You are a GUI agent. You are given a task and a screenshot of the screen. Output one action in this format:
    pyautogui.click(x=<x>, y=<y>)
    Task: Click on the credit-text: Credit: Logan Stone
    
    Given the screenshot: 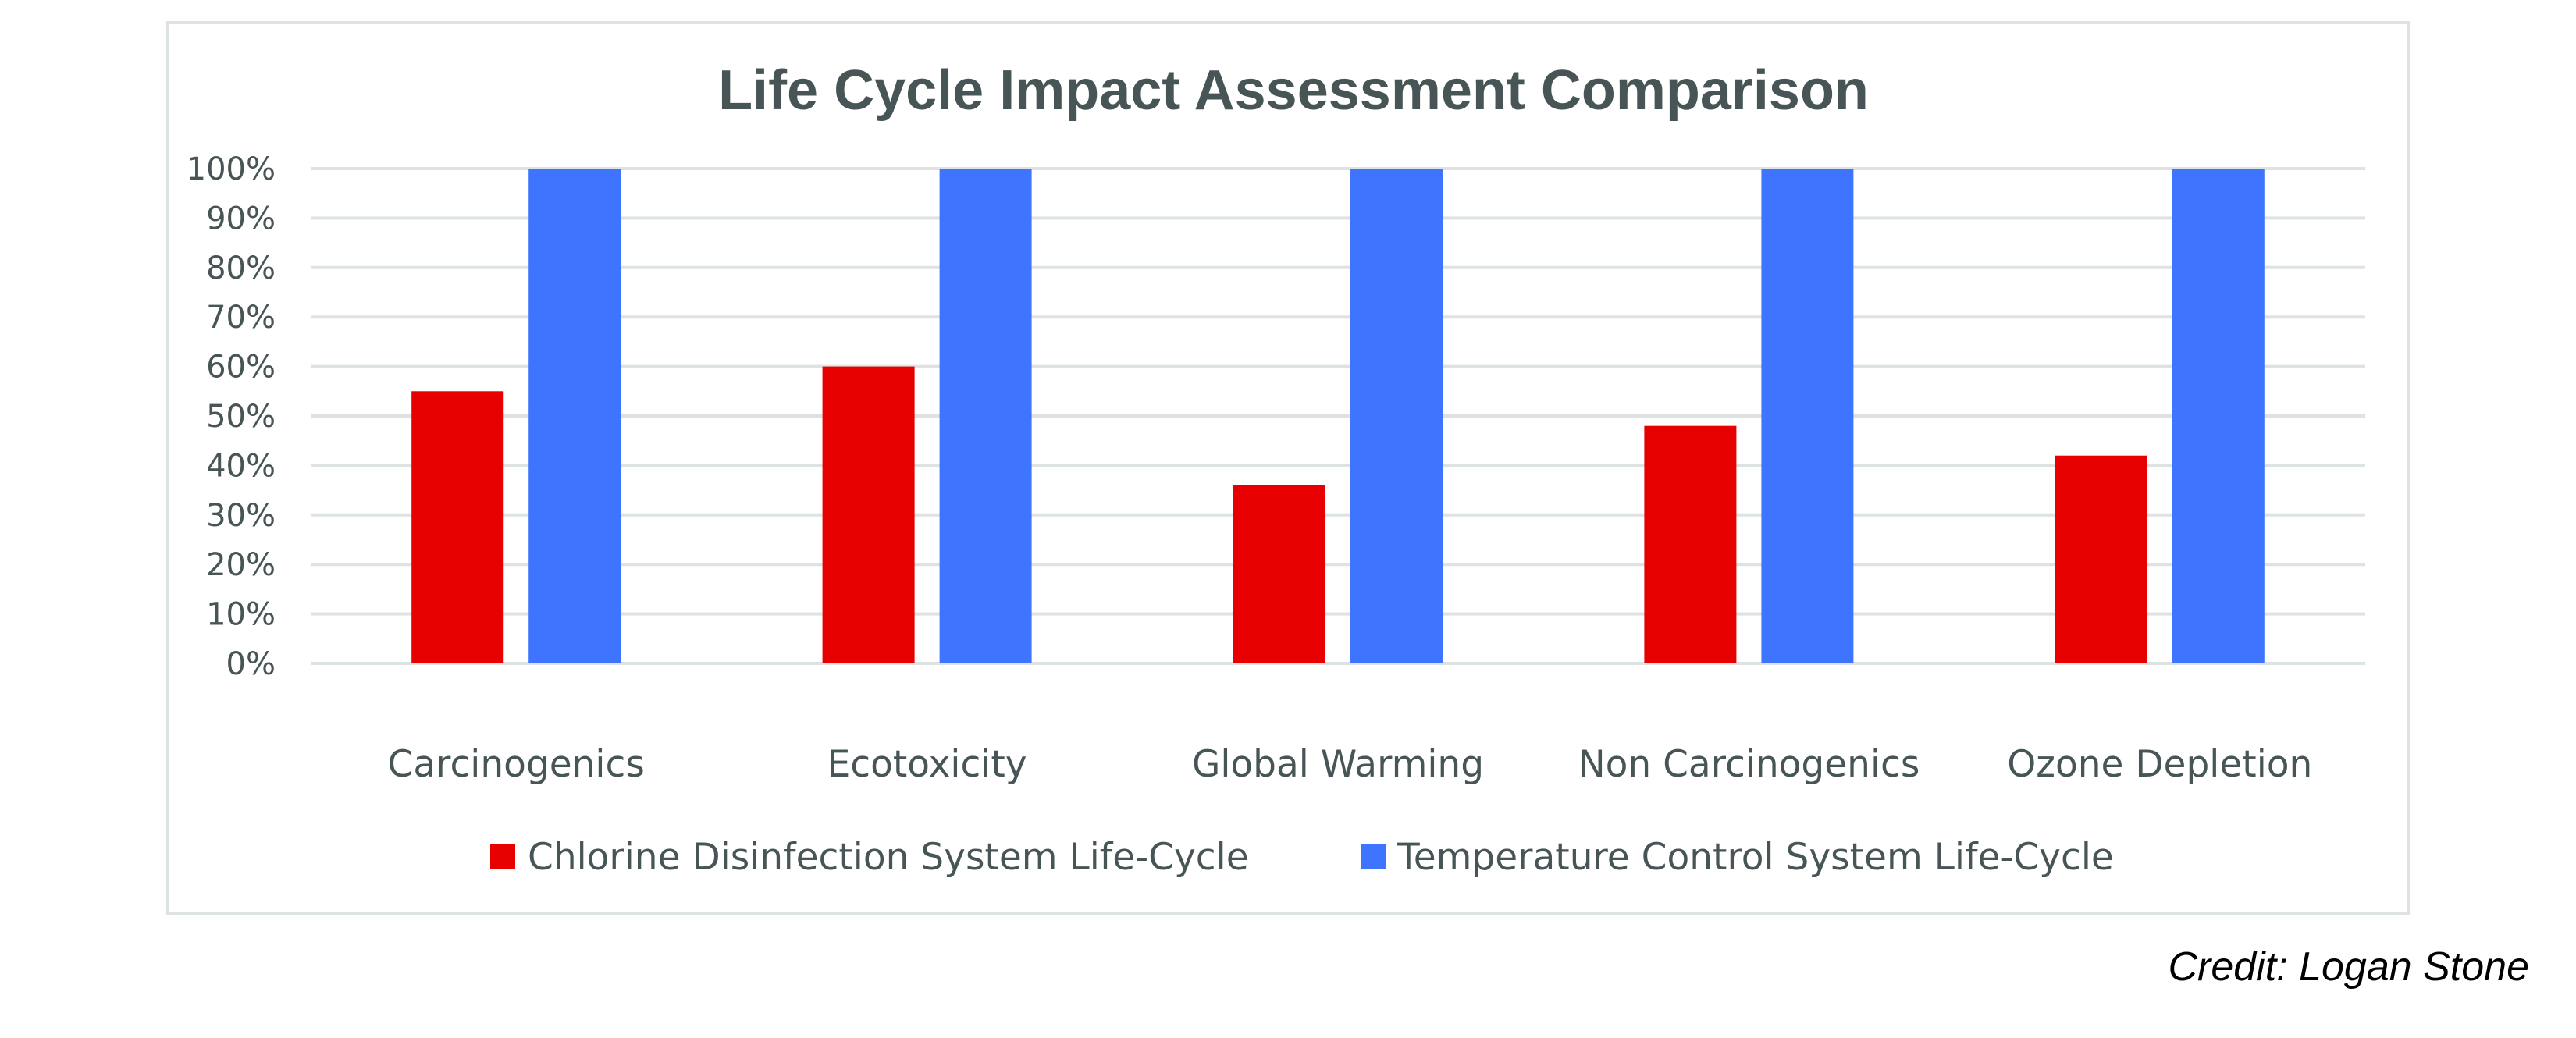 What is the action you would take?
    pyautogui.click(x=2348, y=967)
    